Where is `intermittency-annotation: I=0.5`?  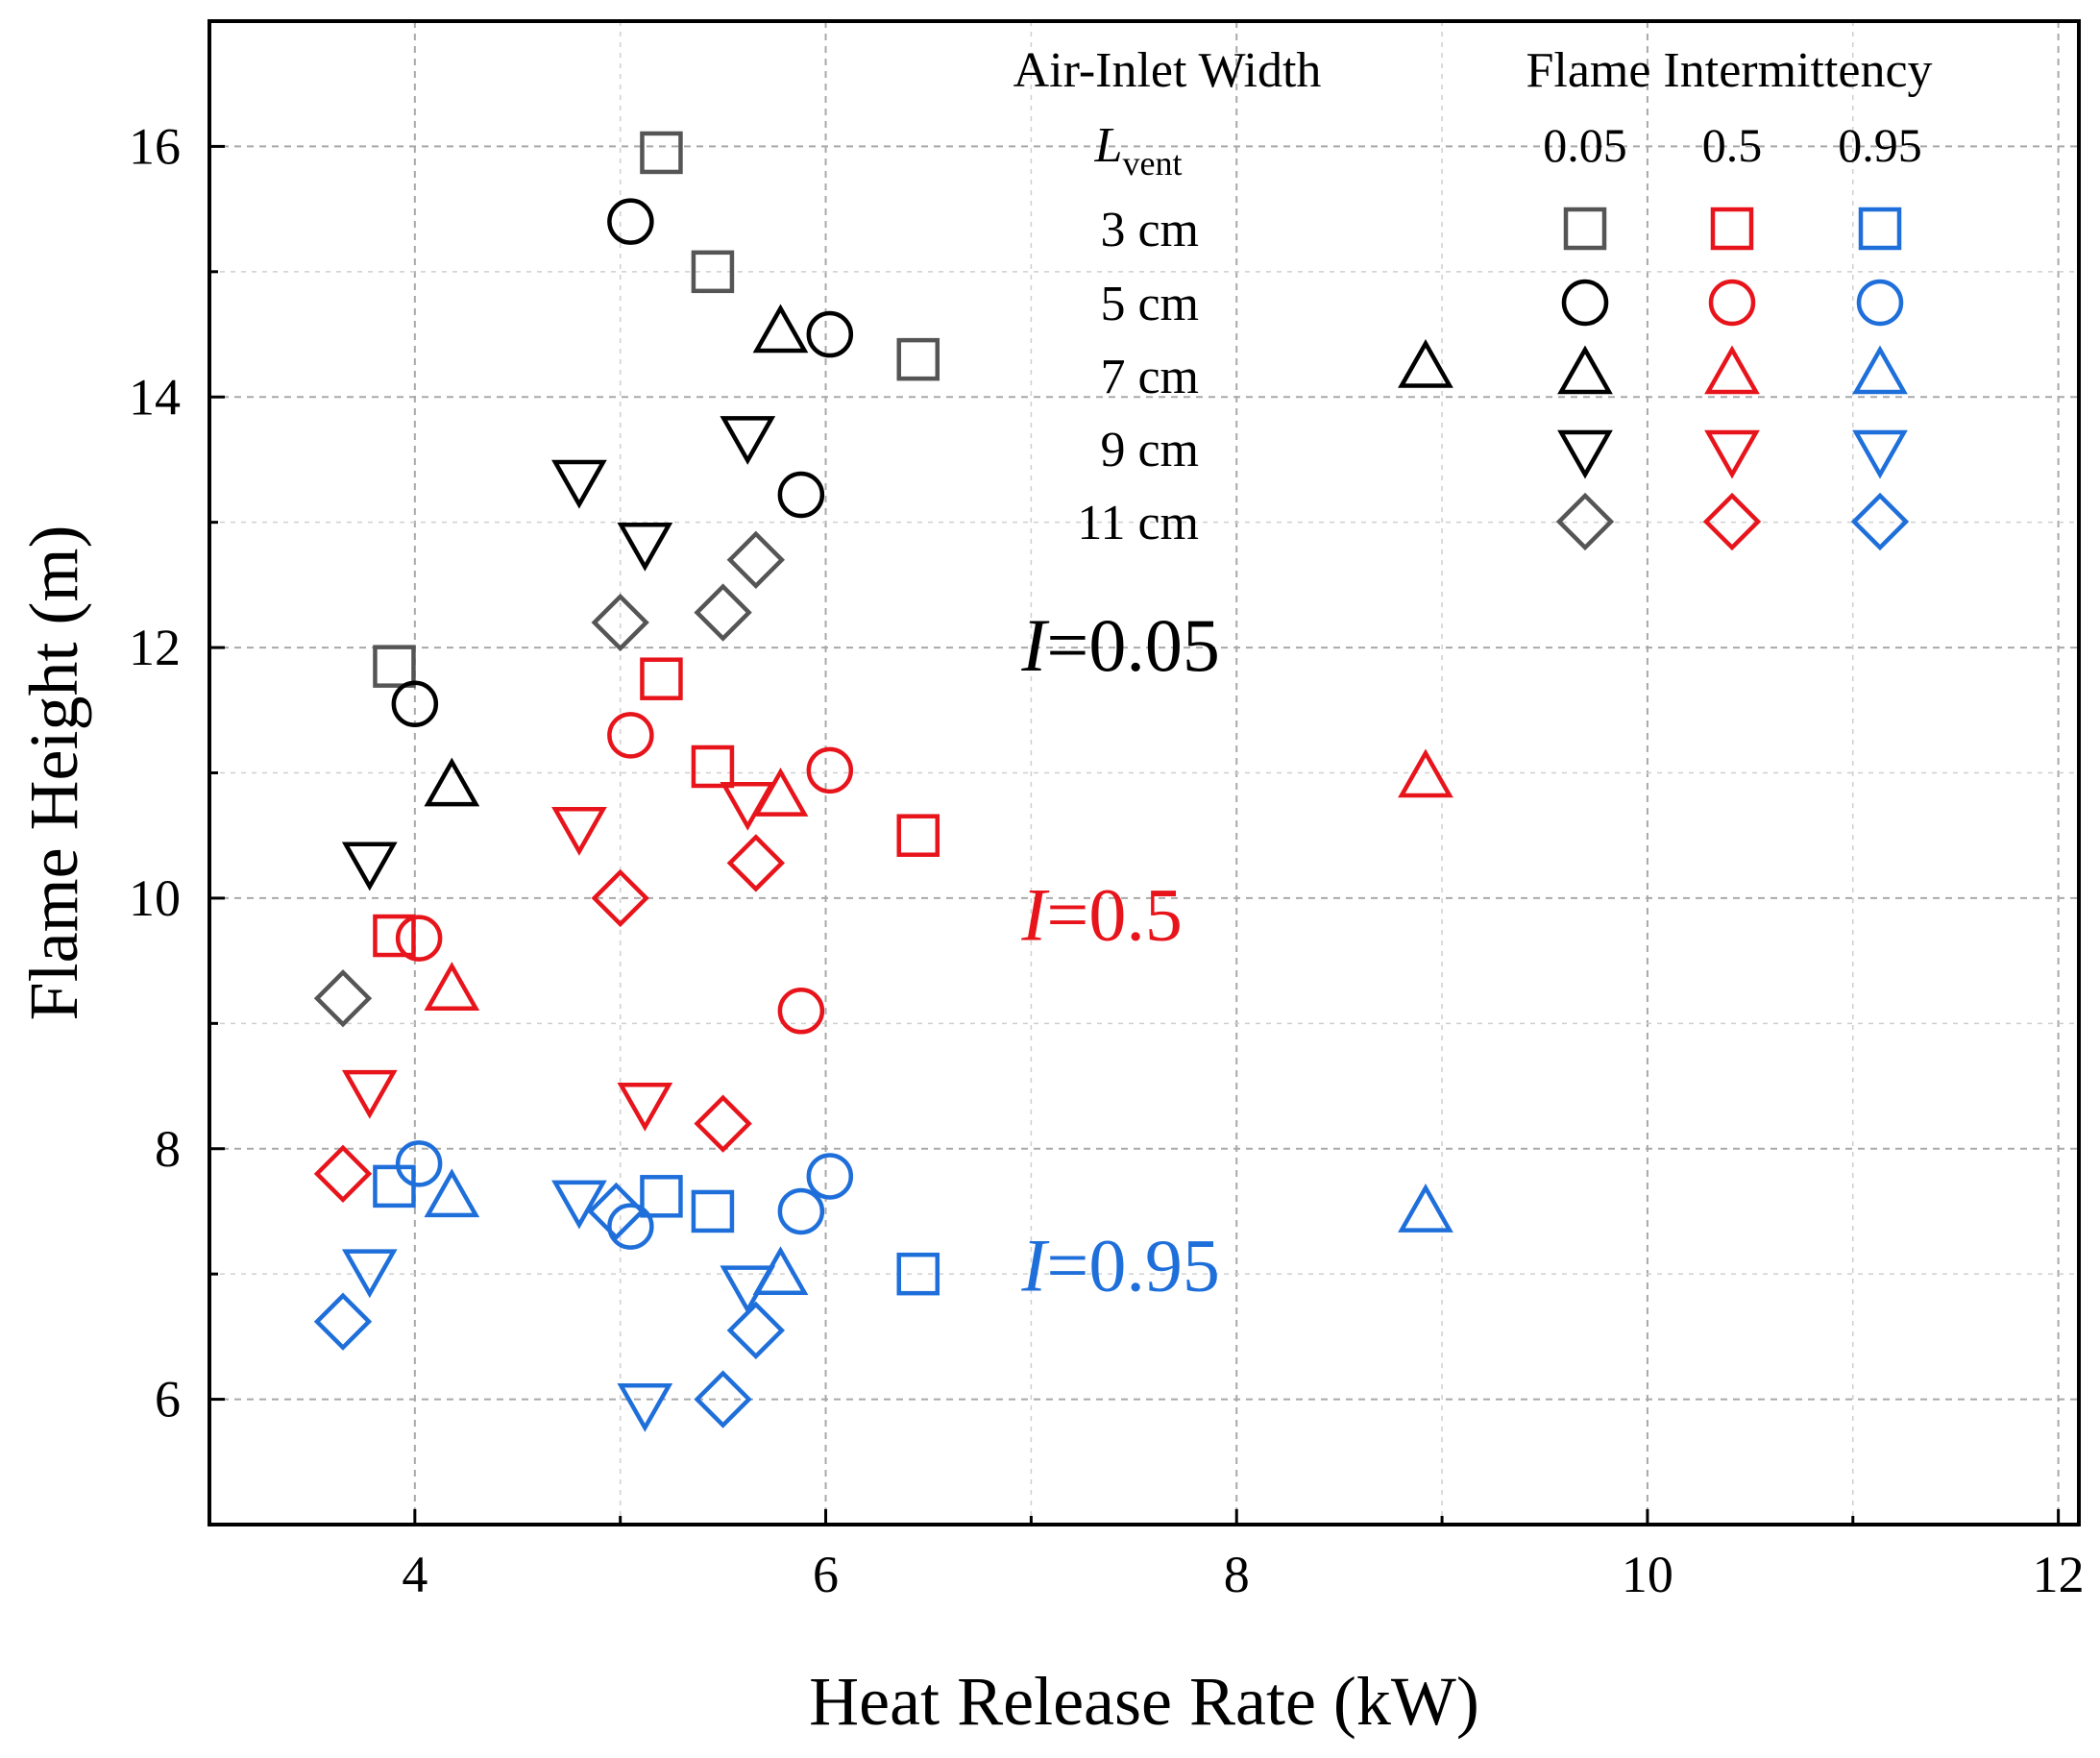 intermittency-annotation: I=0.5 is located at coordinates (1101, 914).